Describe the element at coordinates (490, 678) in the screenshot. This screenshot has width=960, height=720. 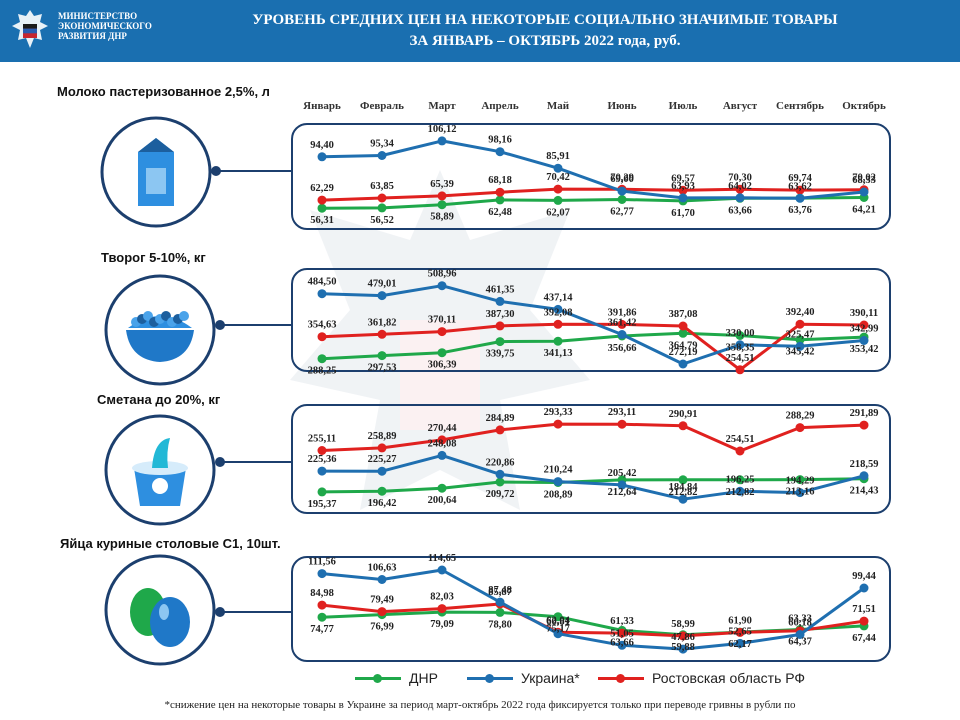
I see `legend-line-ukraine` at that location.